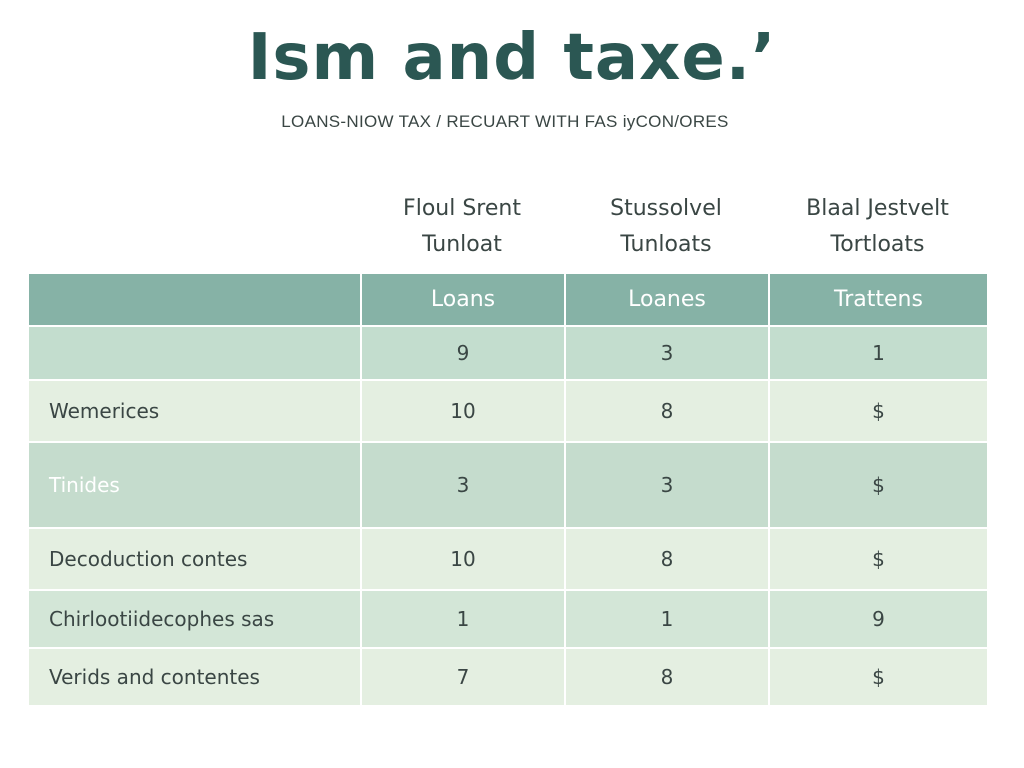 Image resolution: width=1024 pixels, height=768 pixels. I want to click on row-label: Tinides, so click(194, 485).